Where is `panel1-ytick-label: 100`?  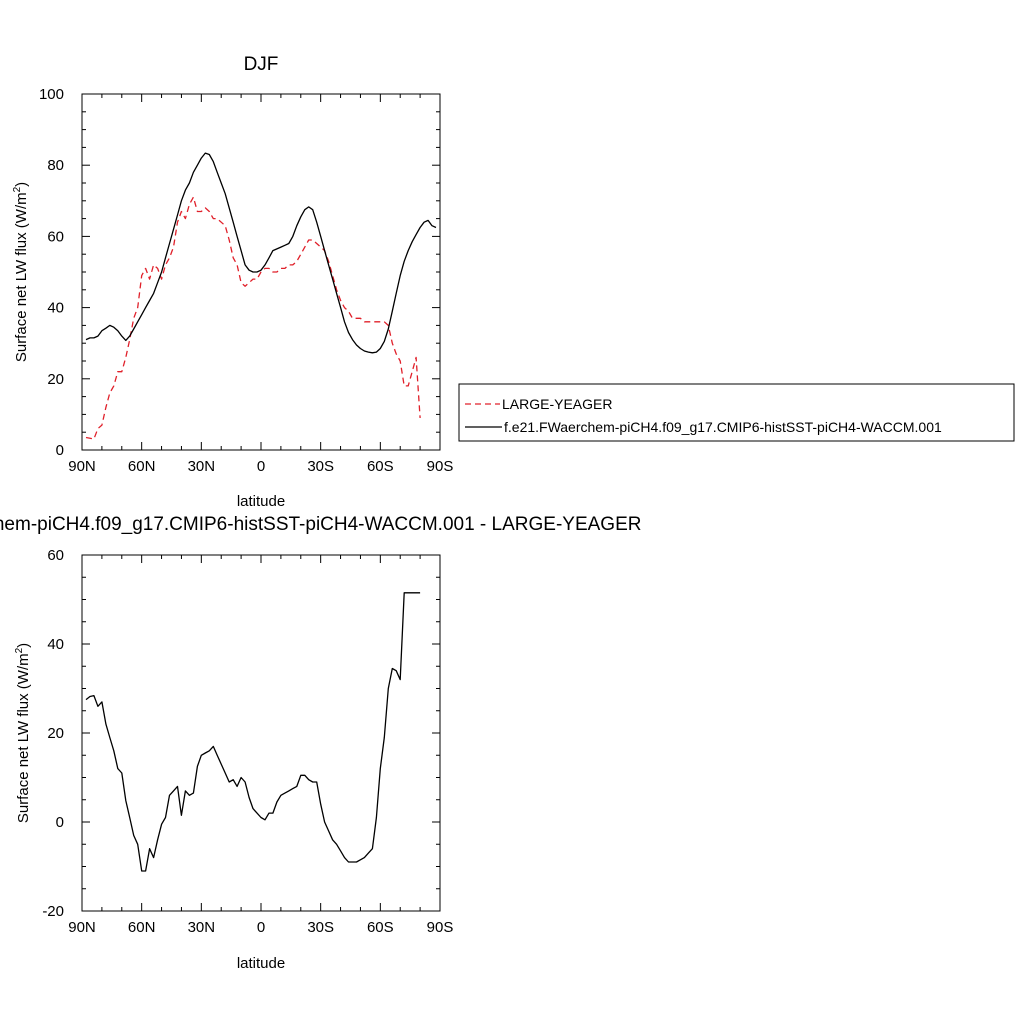 panel1-ytick-label: 100 is located at coordinates (51, 94).